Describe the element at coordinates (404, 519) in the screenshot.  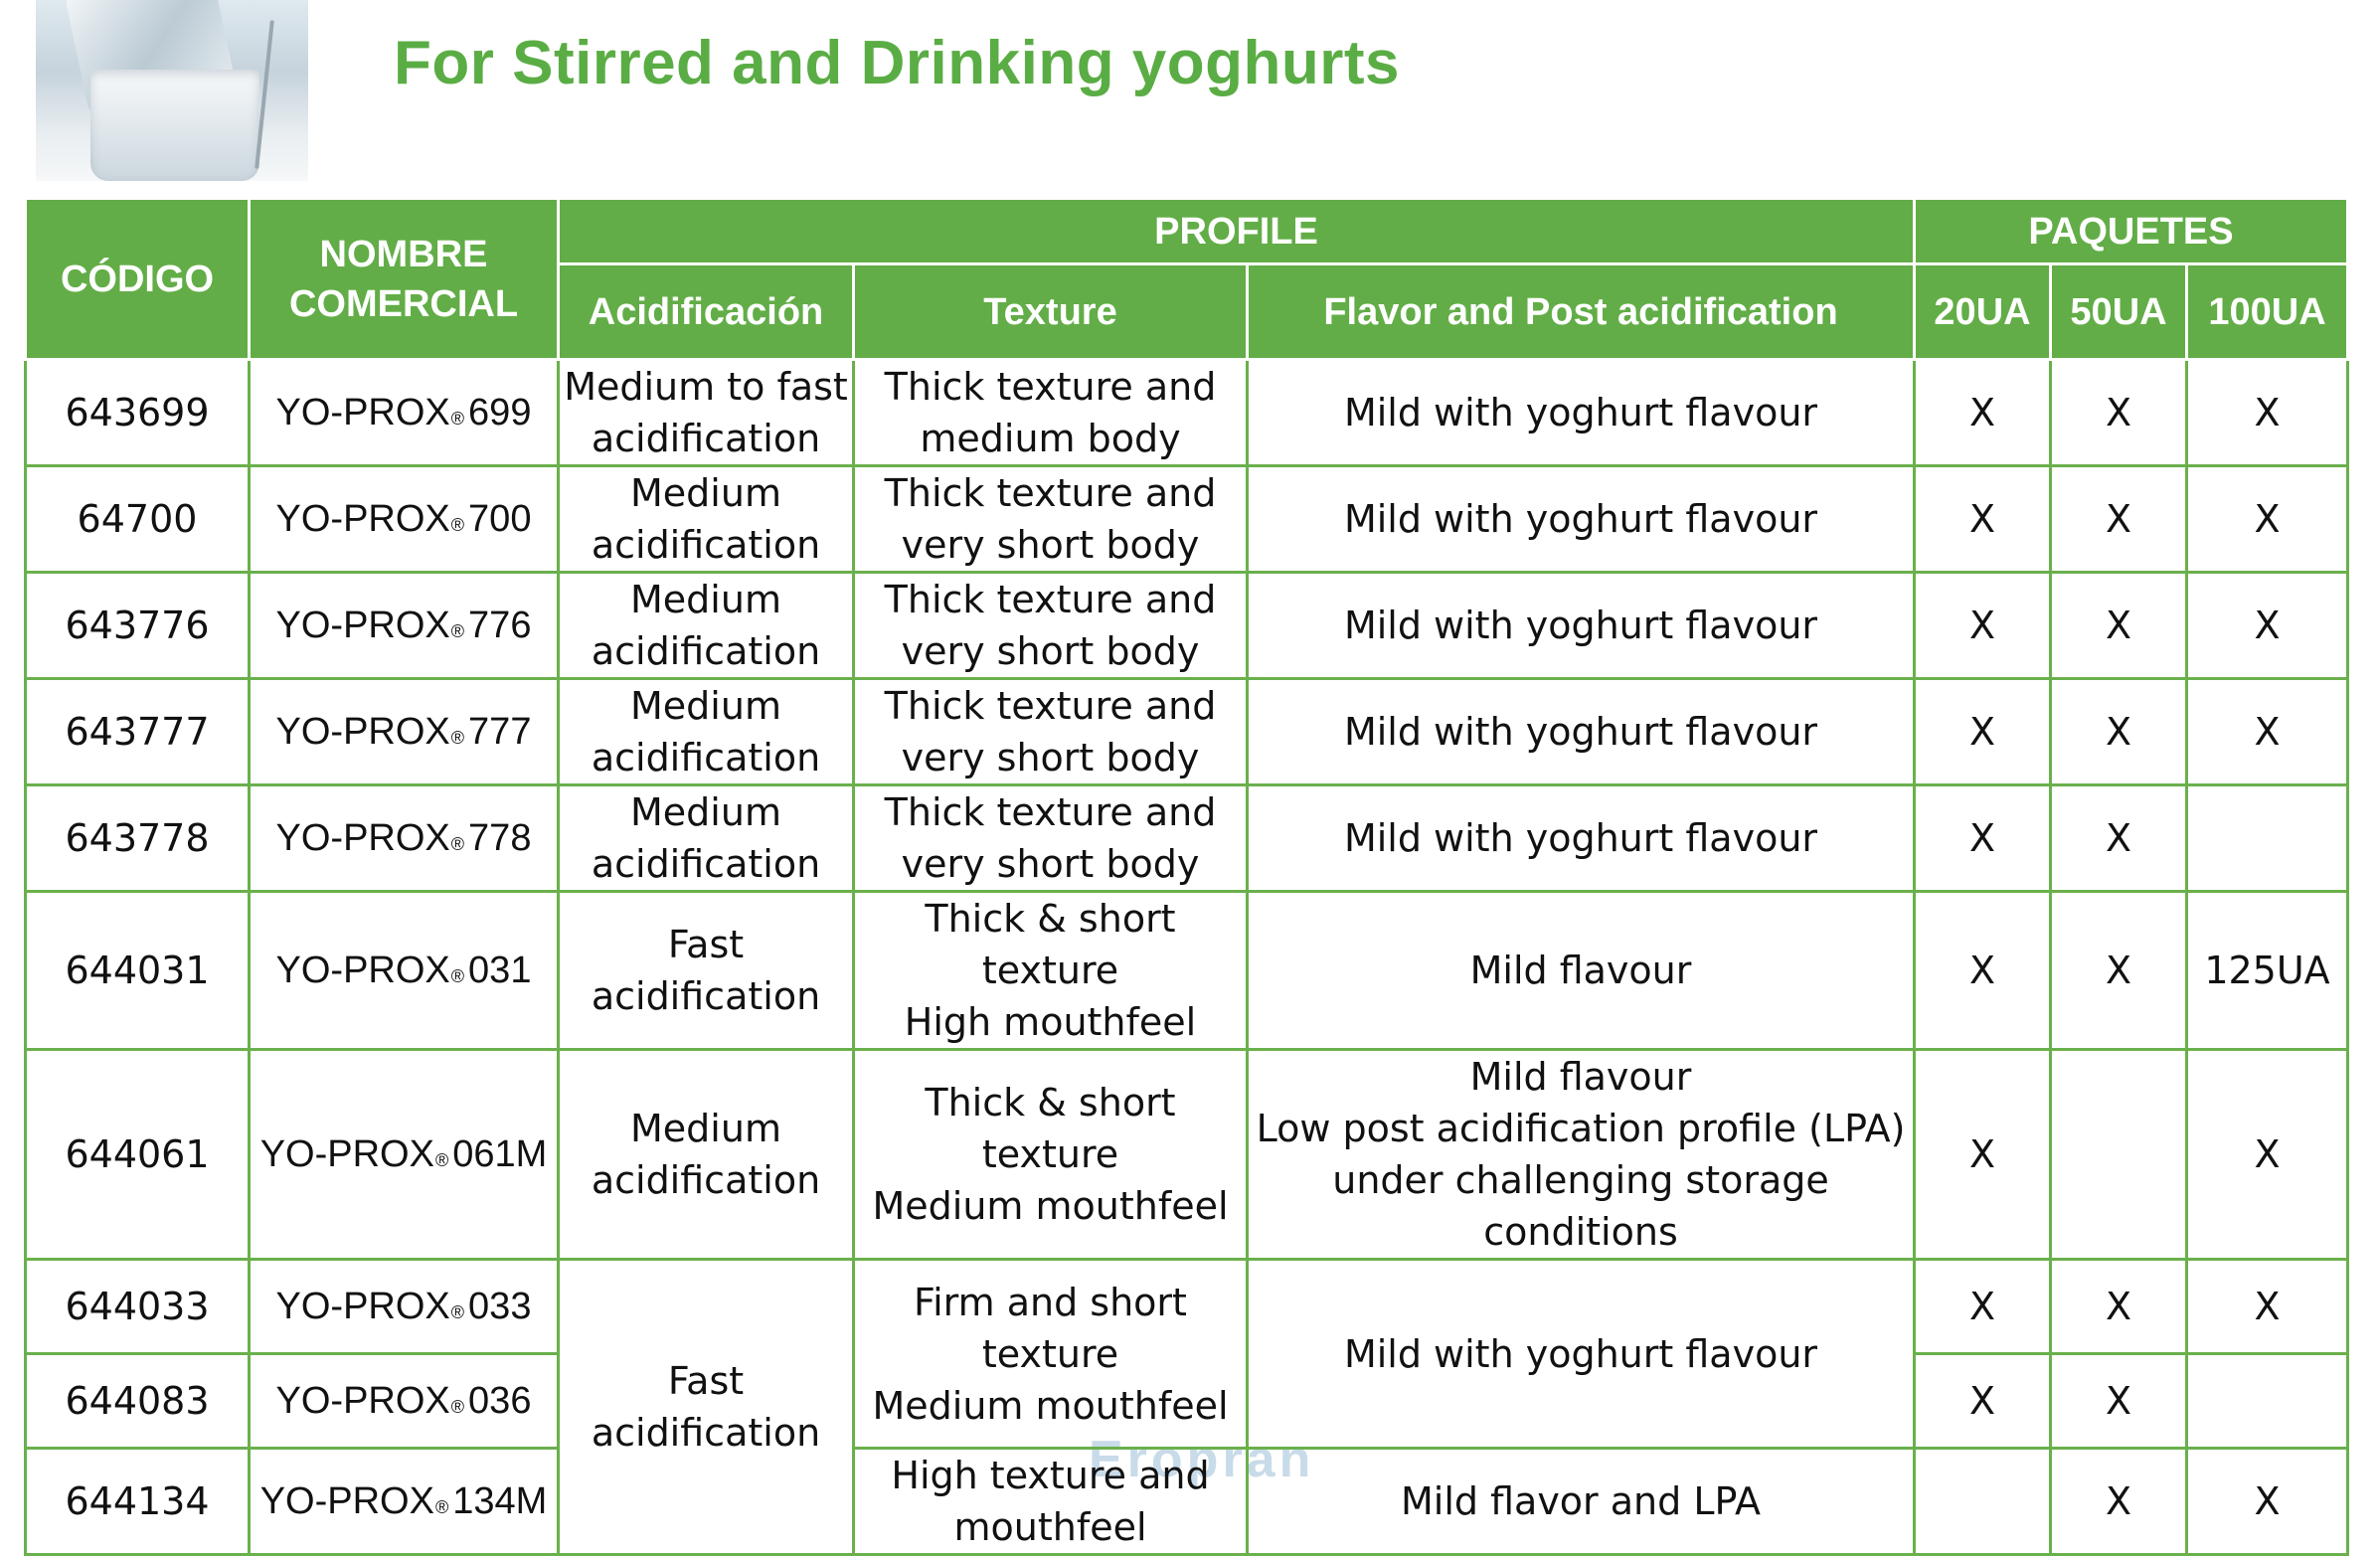
I see `product-name-cell: YO-PROX® 700` at that location.